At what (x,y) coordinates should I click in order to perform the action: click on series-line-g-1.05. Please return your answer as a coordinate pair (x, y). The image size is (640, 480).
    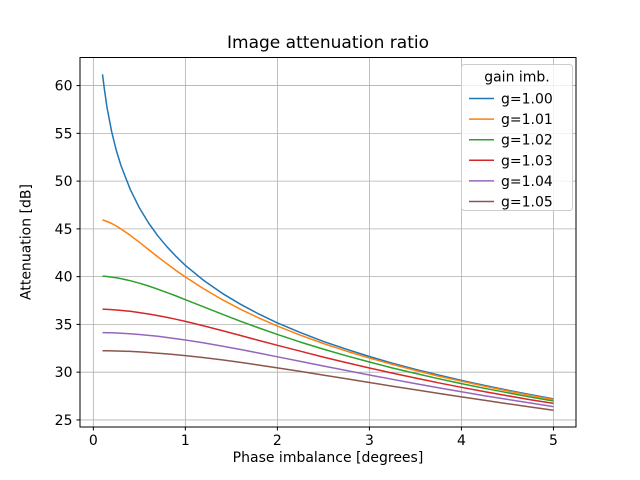
    Looking at the image, I should click on (328, 380).